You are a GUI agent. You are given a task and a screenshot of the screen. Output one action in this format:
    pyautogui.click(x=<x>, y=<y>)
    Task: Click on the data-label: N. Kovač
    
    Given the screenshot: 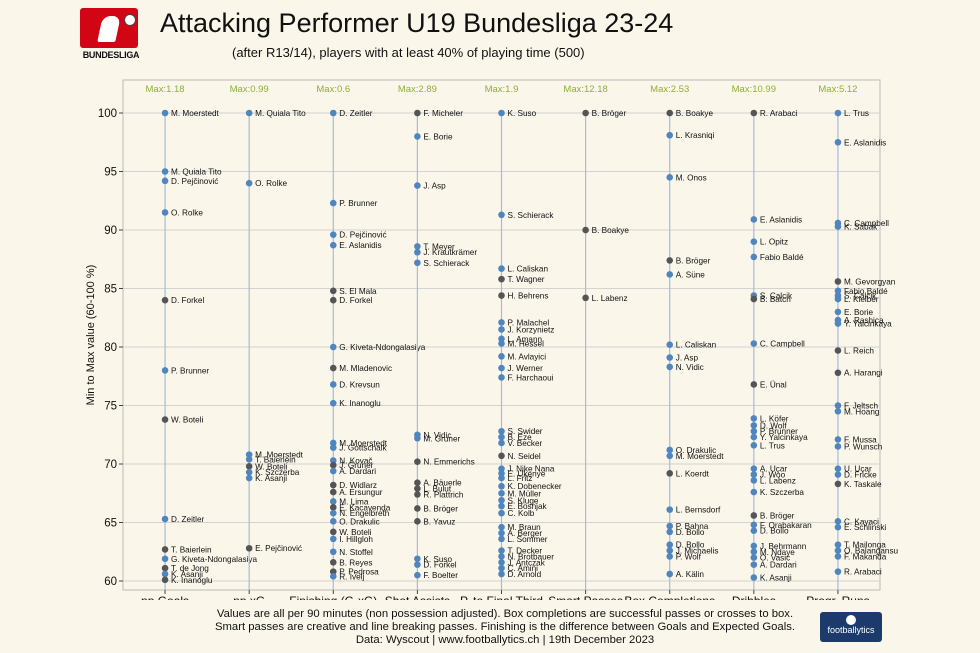 What is the action you would take?
    pyautogui.click(x=355, y=460)
    